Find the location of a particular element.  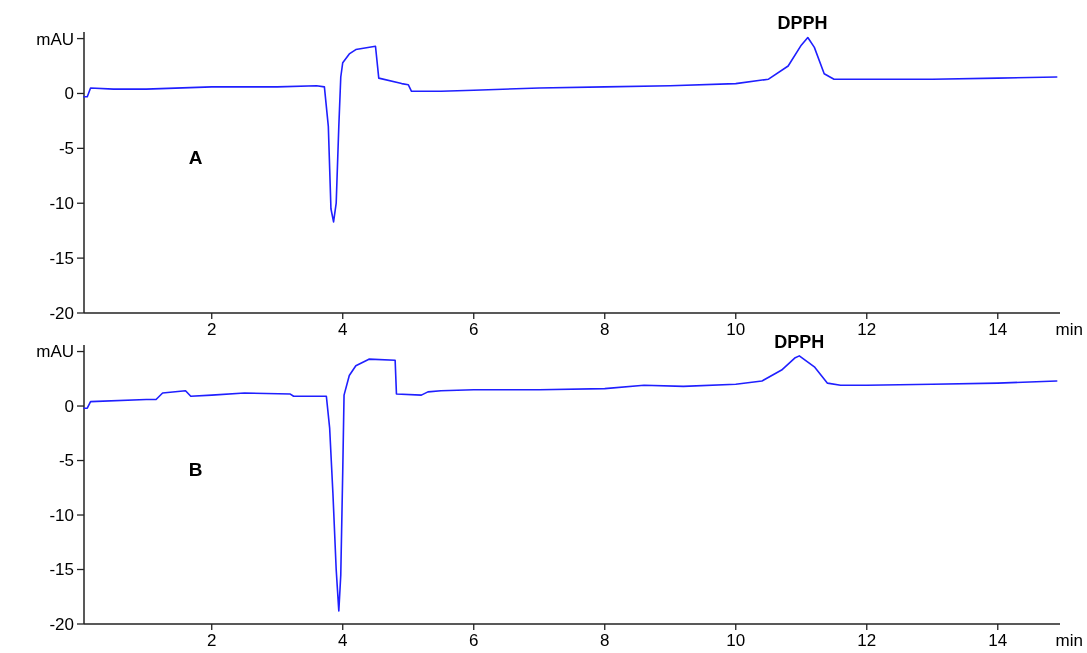

annotation: A is located at coordinates (195, 158).